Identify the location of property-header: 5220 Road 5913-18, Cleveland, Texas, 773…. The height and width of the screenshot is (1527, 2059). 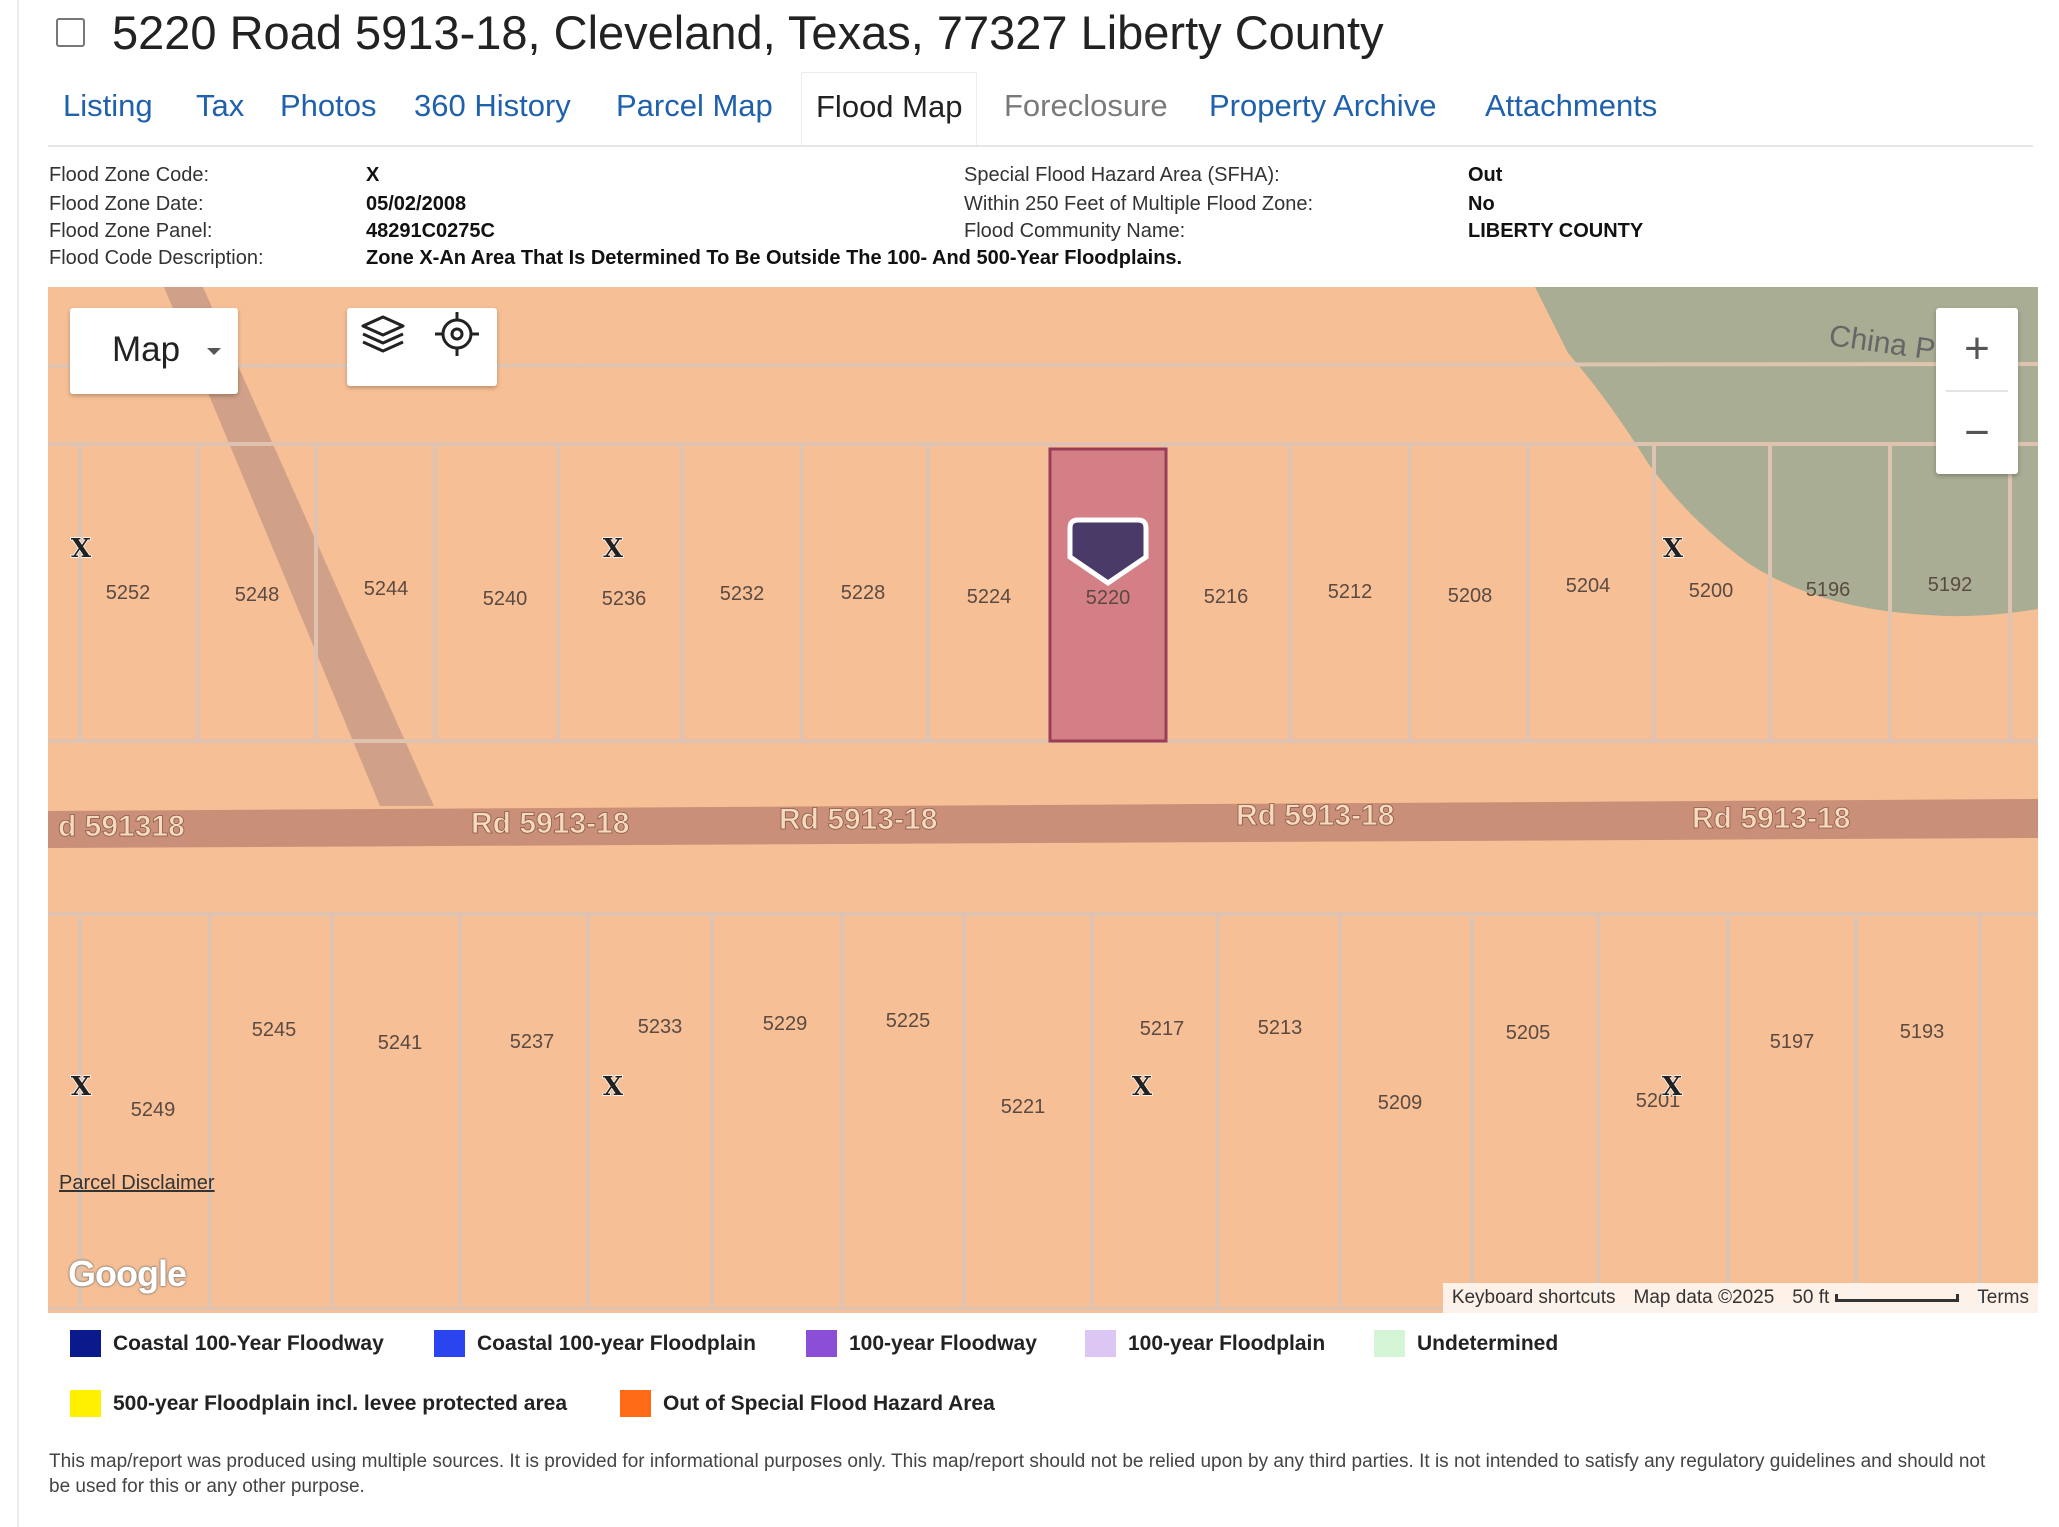
(720, 32).